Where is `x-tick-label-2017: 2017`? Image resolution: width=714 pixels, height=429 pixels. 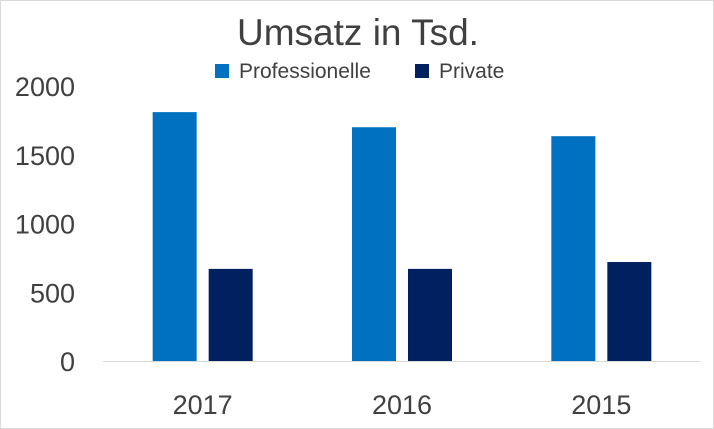 x-tick-label-2017: 2017 is located at coordinates (203, 405).